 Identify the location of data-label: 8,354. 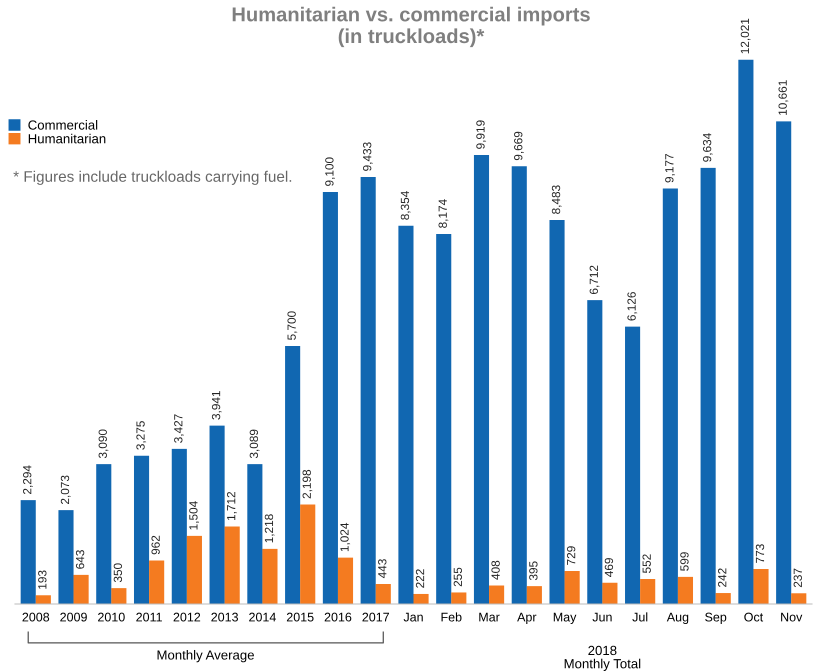
(405, 205).